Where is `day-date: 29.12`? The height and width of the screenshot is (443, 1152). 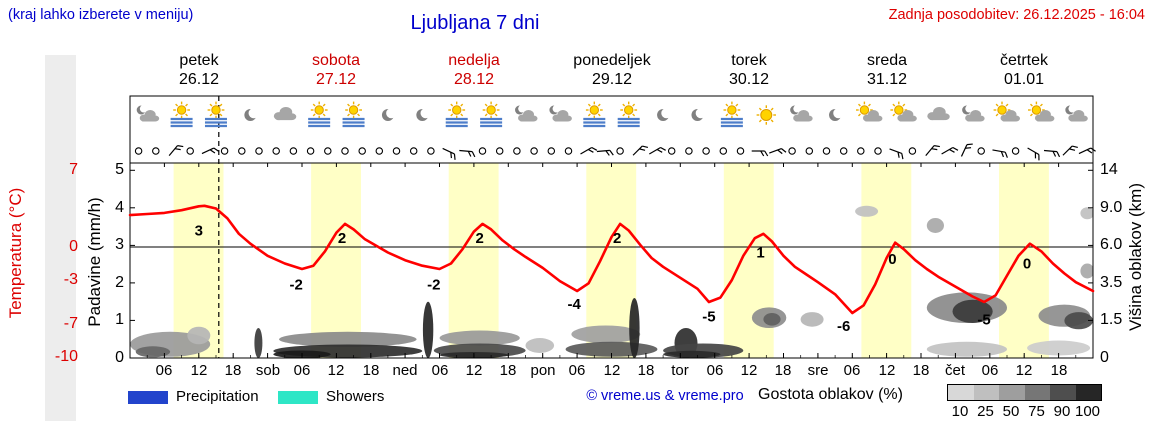
day-date: 29.12 is located at coordinates (612, 79).